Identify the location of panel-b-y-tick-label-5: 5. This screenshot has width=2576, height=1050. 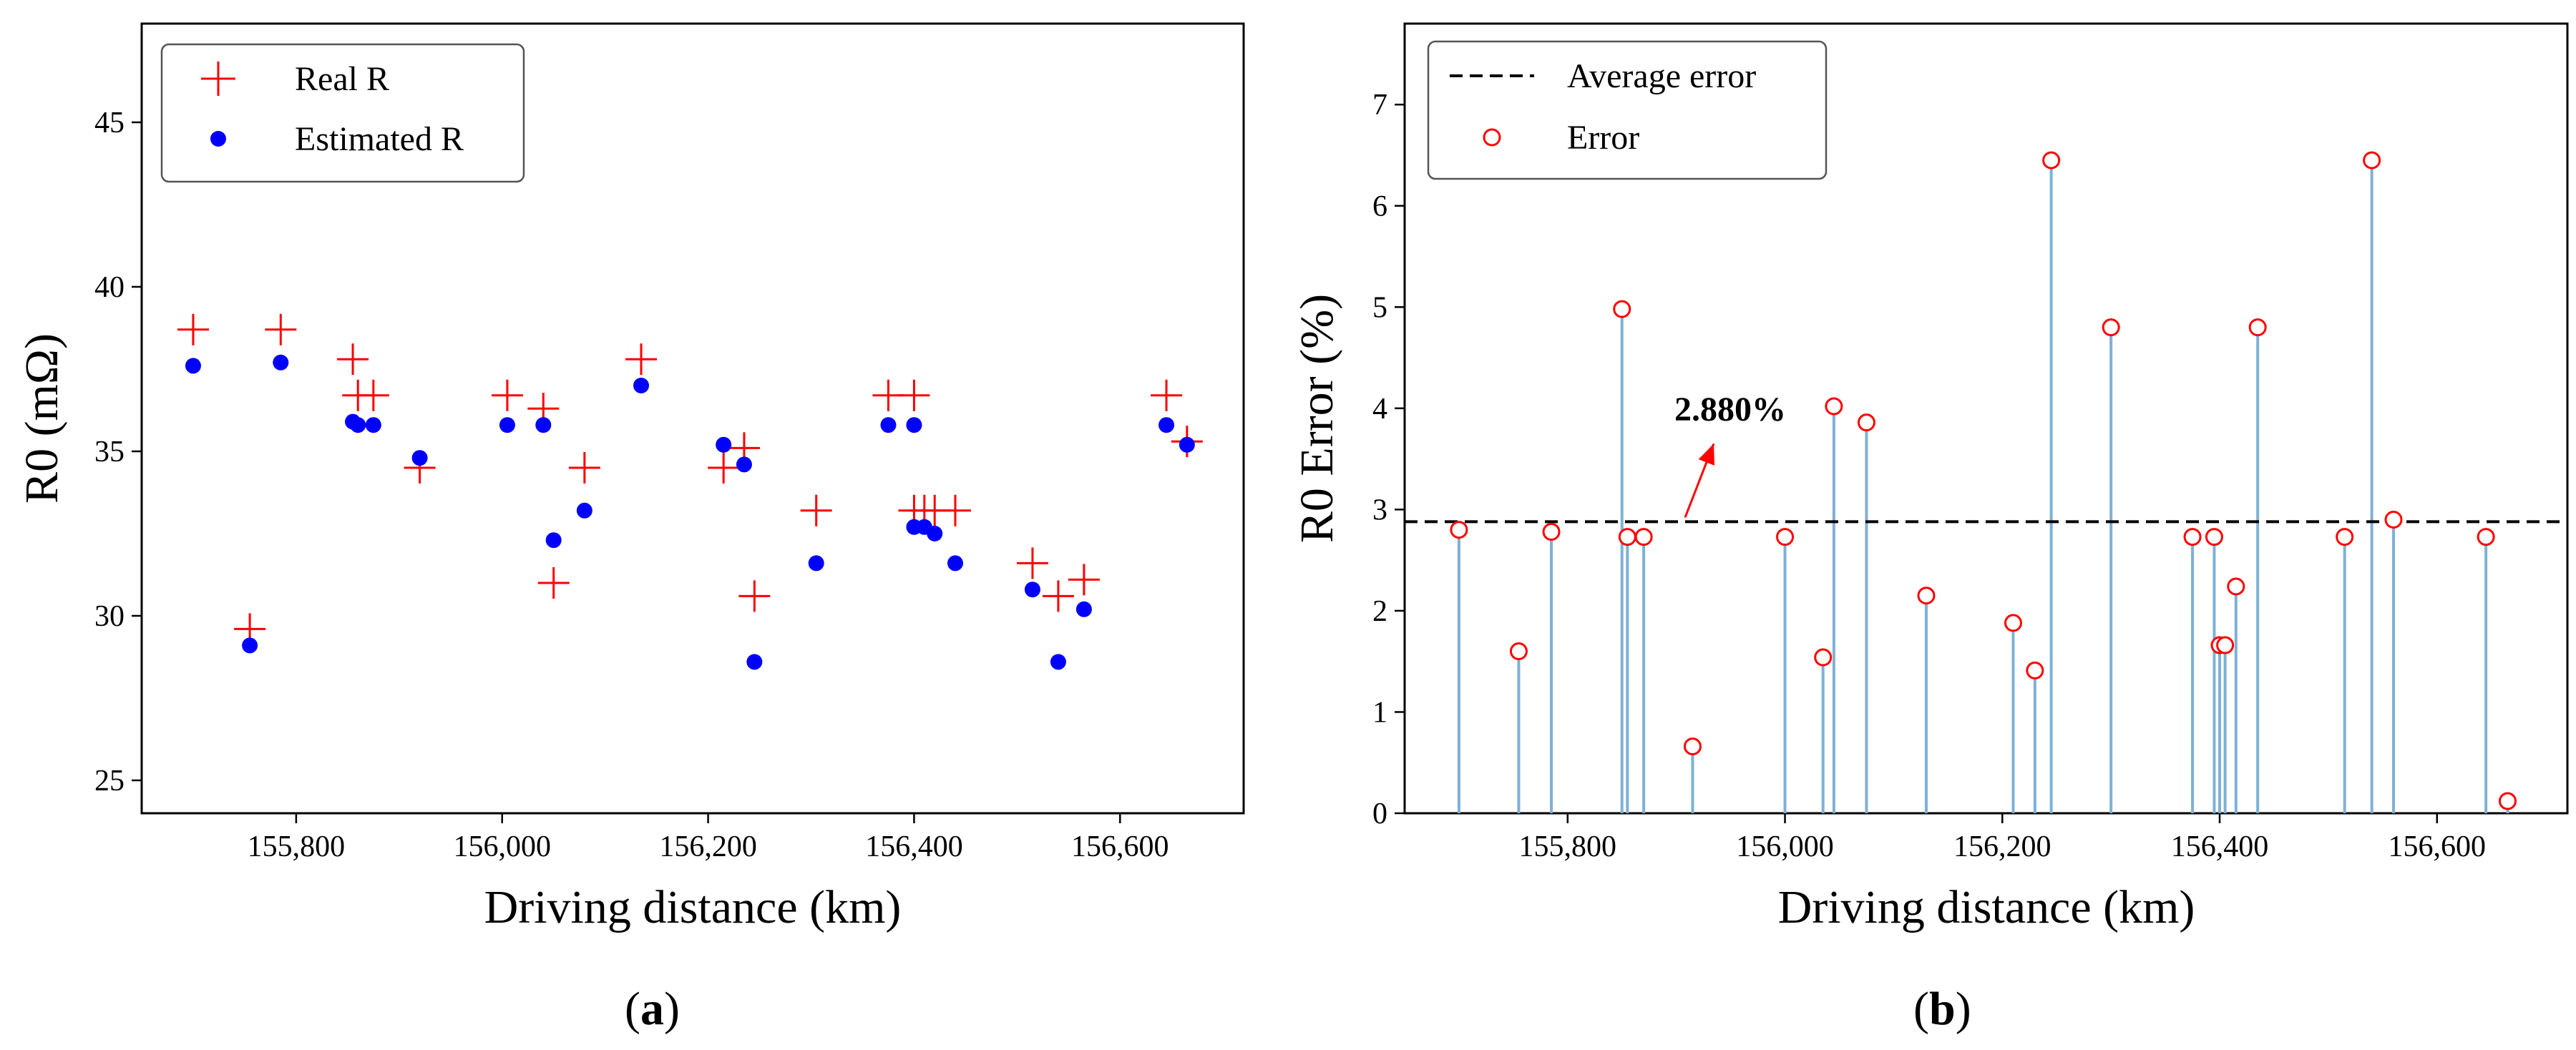
(1379, 307).